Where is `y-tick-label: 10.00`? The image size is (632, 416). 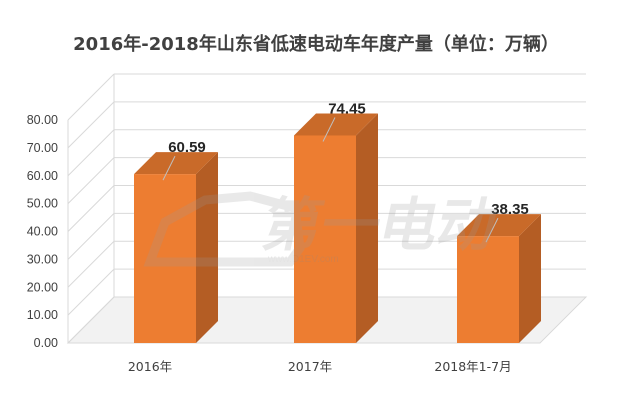 y-tick-label: 10.00 is located at coordinates (42, 315).